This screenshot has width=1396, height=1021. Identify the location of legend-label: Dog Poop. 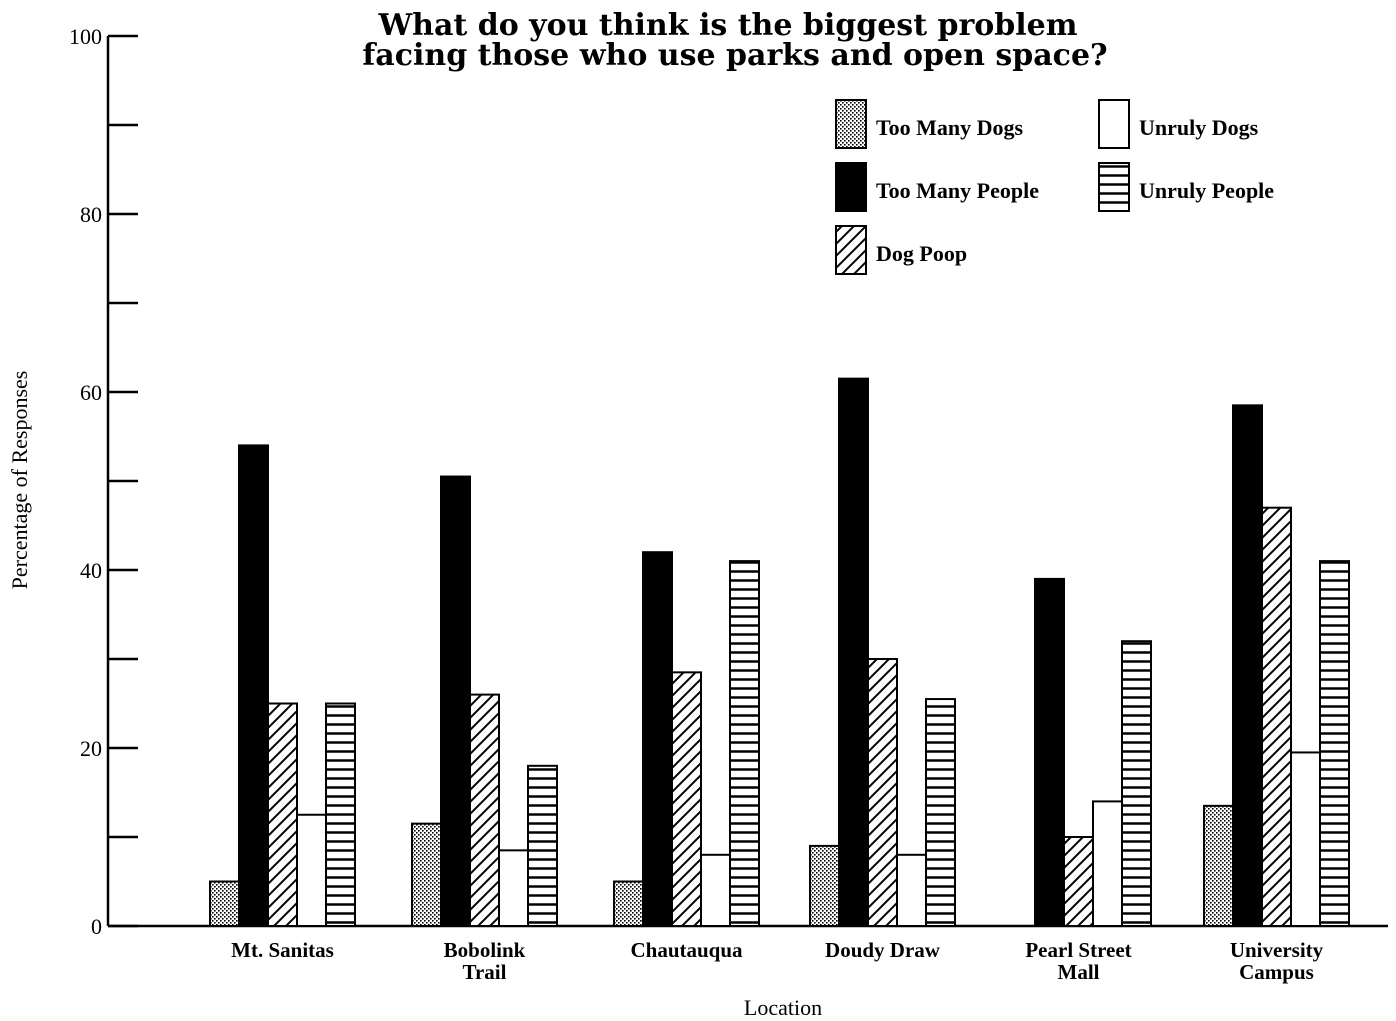
(921, 253).